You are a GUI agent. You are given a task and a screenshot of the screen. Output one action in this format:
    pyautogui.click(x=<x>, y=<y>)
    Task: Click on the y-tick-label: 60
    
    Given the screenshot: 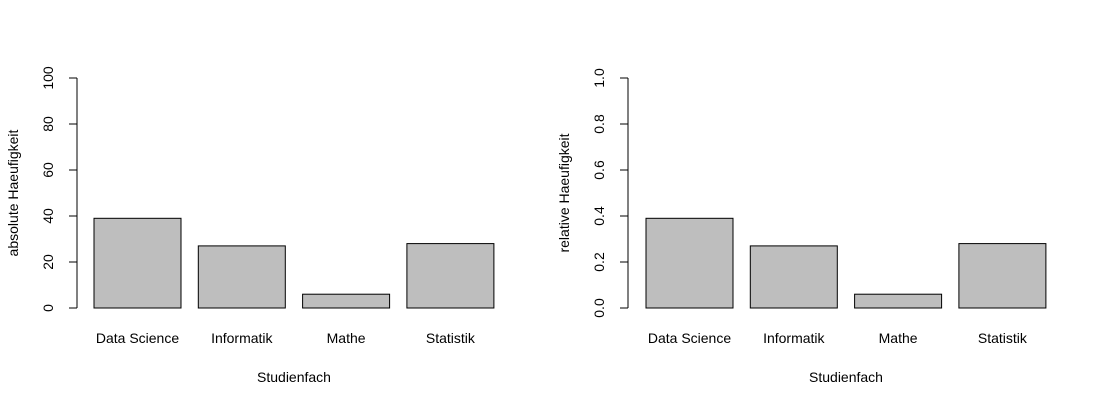 What is the action you would take?
    pyautogui.click(x=48, y=170)
    